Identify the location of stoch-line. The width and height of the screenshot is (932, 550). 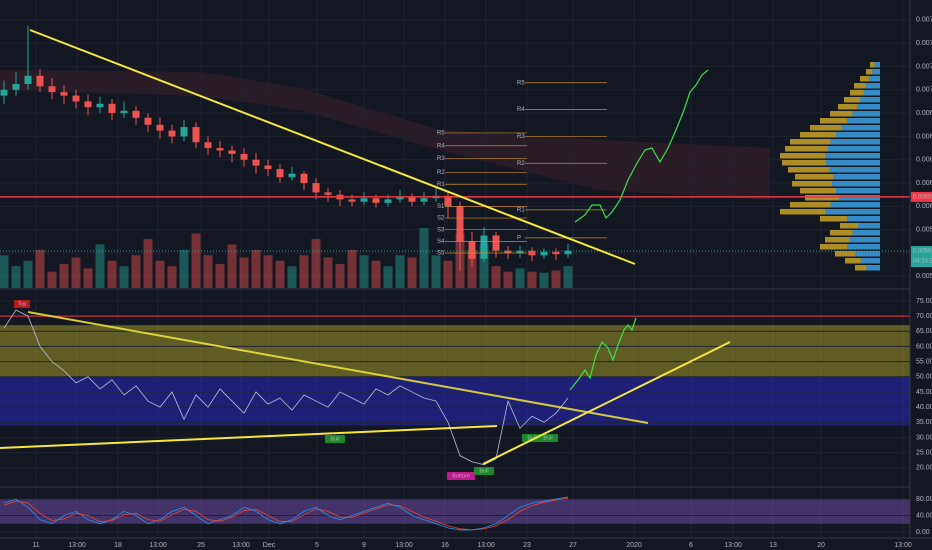
(286, 514).